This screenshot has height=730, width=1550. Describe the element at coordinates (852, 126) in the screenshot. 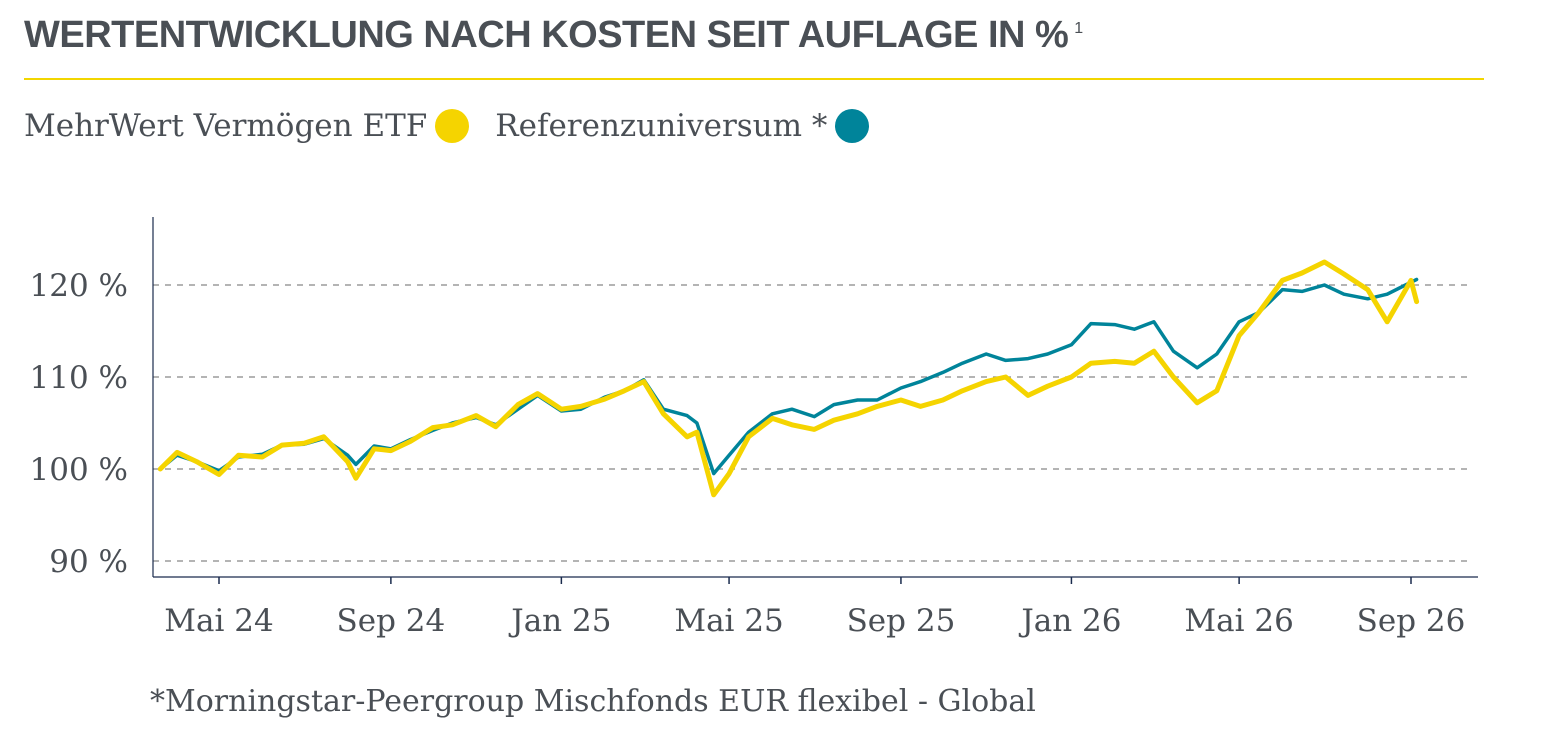

I see `legend-swatch-reference` at that location.